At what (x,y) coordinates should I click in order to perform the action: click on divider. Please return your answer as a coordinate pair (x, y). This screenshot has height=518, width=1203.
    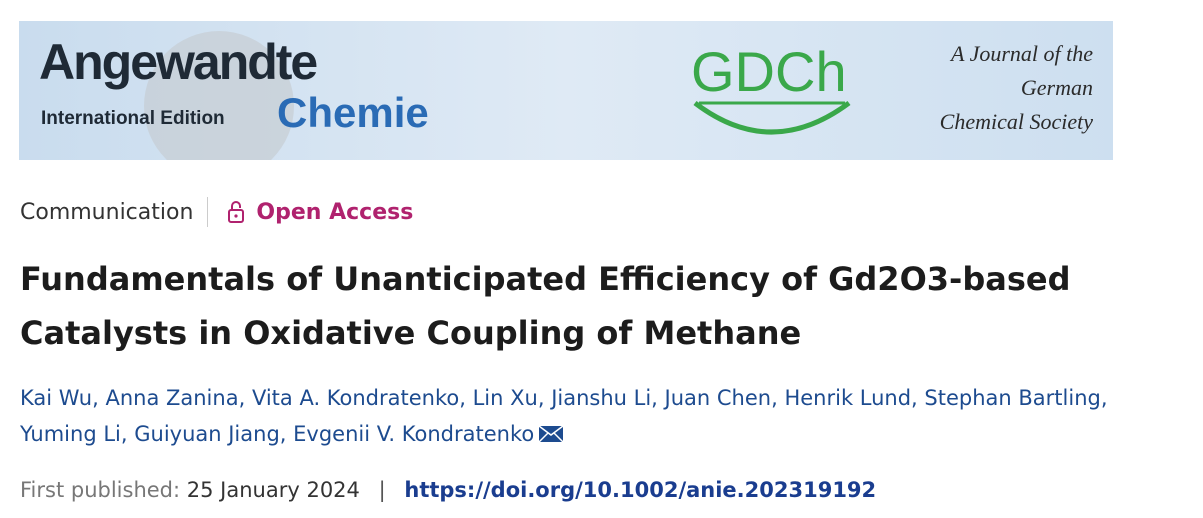
    Looking at the image, I should click on (208, 212).